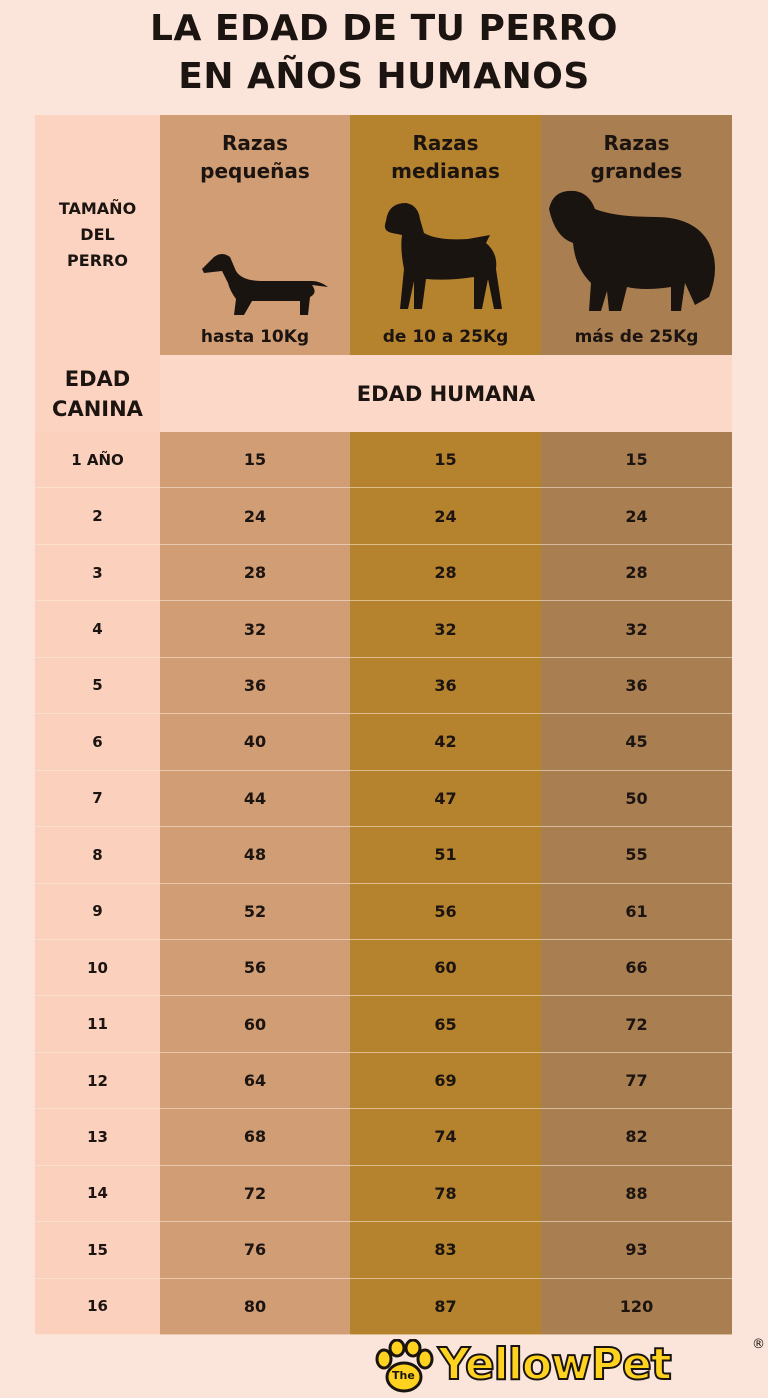  What do you see at coordinates (97, 855) in the screenshot?
I see `age-cell: 8` at bounding box center [97, 855].